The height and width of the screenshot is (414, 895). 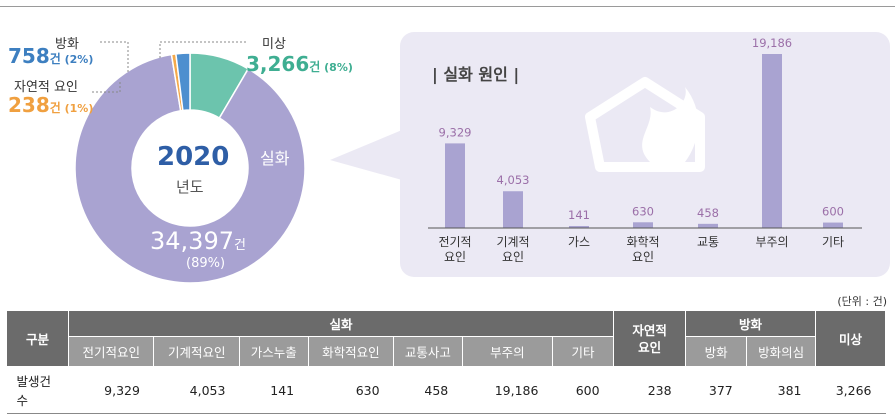 I want to click on table-cell: 377, so click(x=716, y=390).